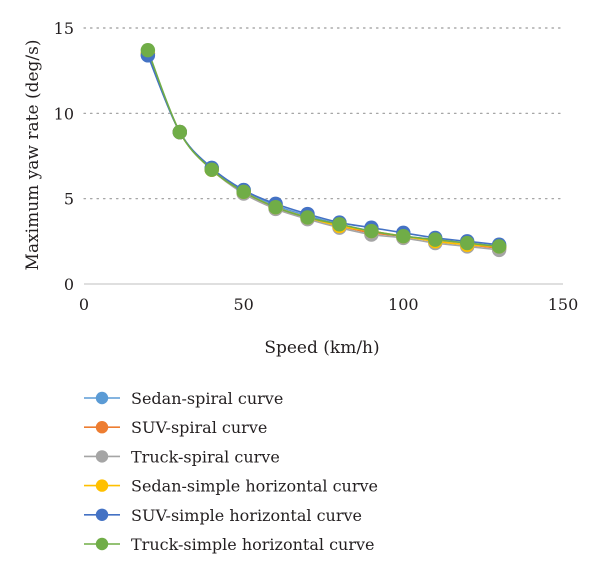 This screenshot has width=600, height=577. What do you see at coordinates (254, 486) in the screenshot?
I see `legend-label: Sedan-simple horizontal curve` at bounding box center [254, 486].